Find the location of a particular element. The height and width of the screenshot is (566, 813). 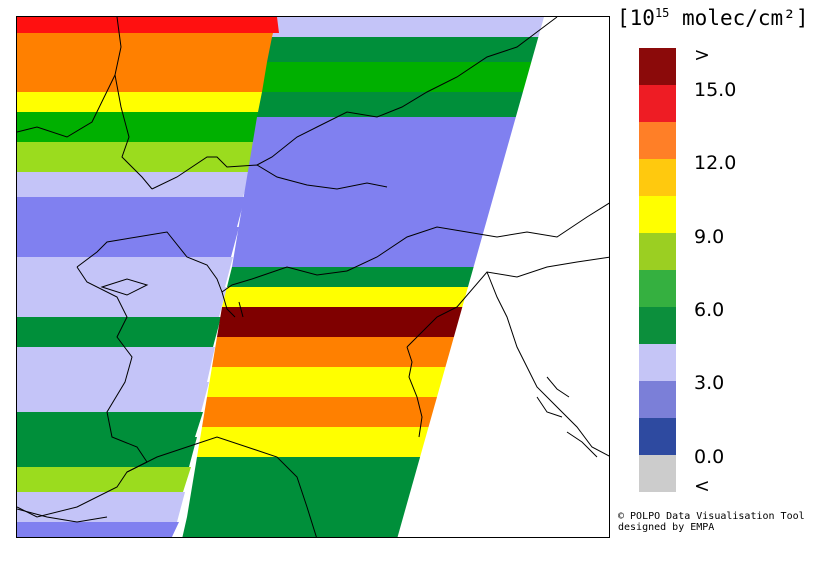

border-france-switzerland is located at coordinates (133, 103).